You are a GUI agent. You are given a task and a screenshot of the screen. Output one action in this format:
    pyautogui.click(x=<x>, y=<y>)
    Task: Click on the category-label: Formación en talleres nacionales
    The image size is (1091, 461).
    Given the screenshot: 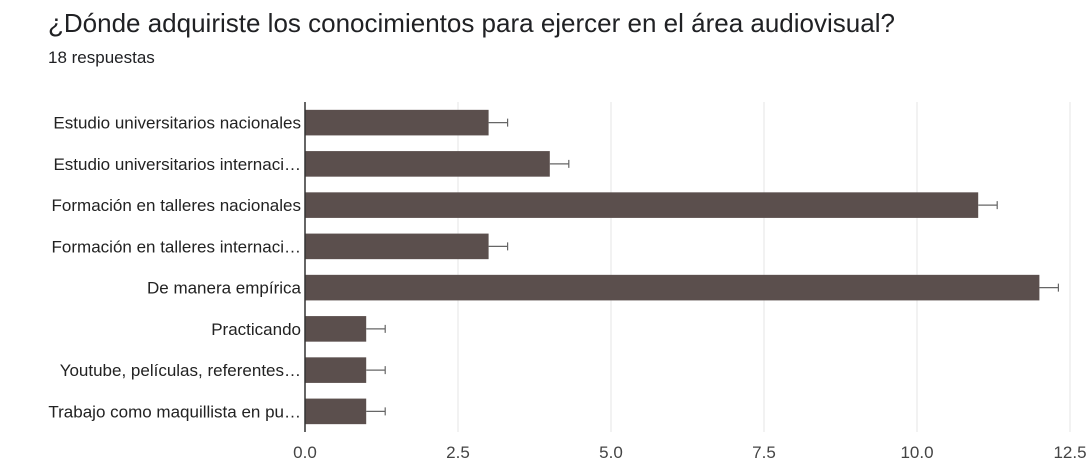 What is the action you would take?
    pyautogui.click(x=176, y=205)
    